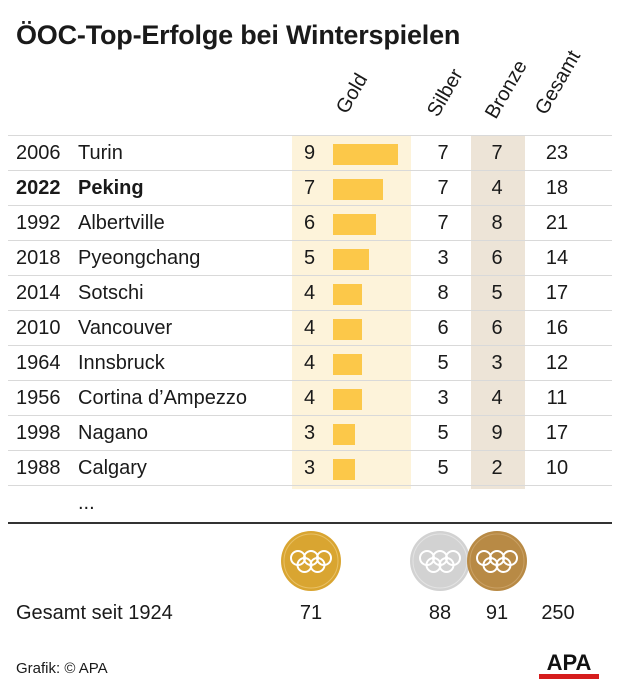 This screenshot has width=620, height=690. I want to click on table-row: 2006 Turin 9 7 7 23, so click(310, 153).